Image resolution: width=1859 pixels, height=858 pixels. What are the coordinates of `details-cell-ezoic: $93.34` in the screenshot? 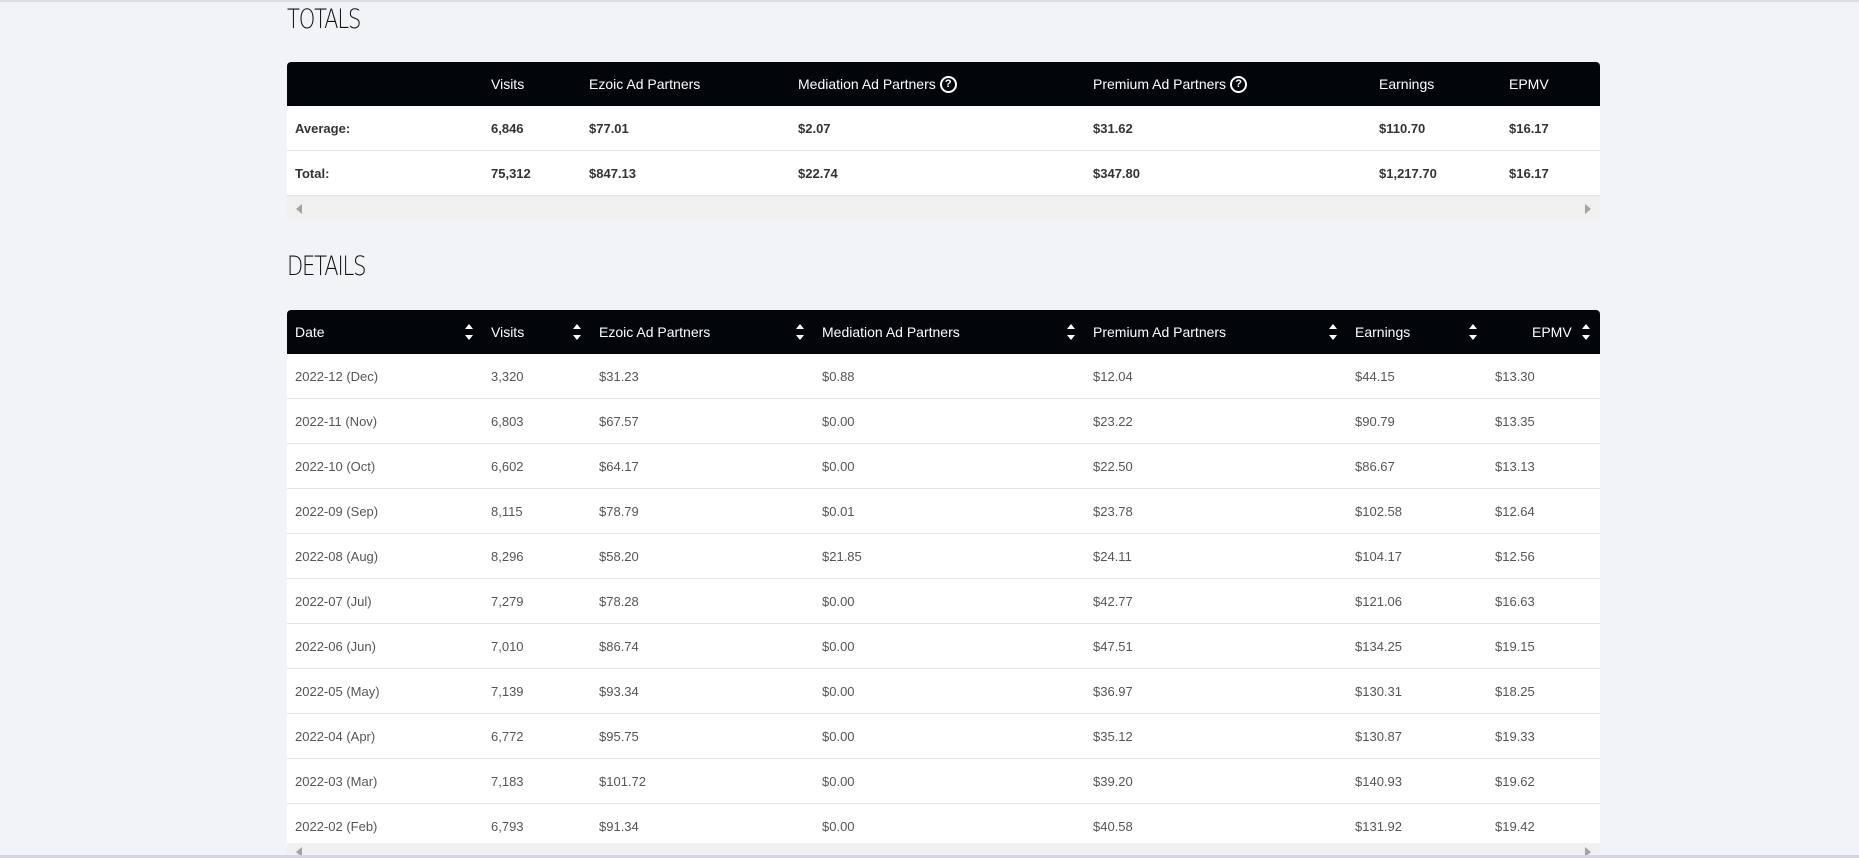 It's located at (619, 691).